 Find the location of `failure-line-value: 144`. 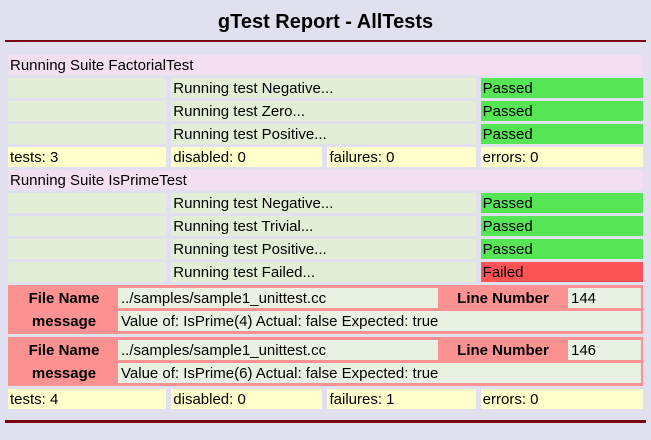

failure-line-value: 144 is located at coordinates (604, 298).